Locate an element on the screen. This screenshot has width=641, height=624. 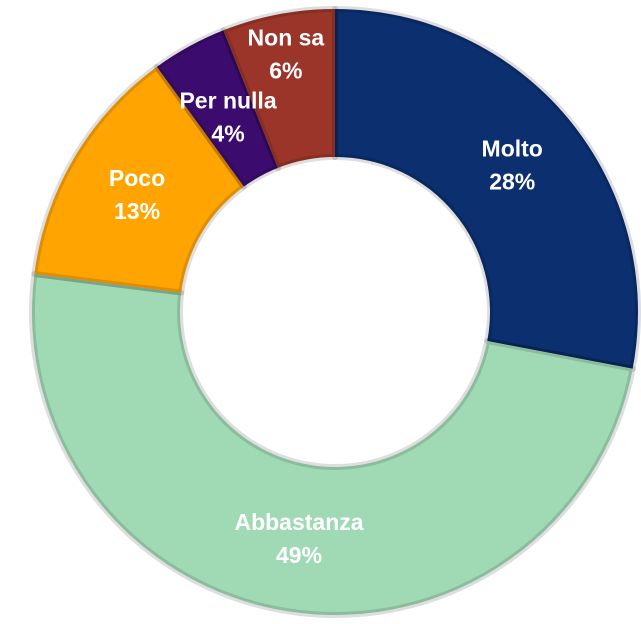
slice-category-label: Poco is located at coordinates (137, 178).